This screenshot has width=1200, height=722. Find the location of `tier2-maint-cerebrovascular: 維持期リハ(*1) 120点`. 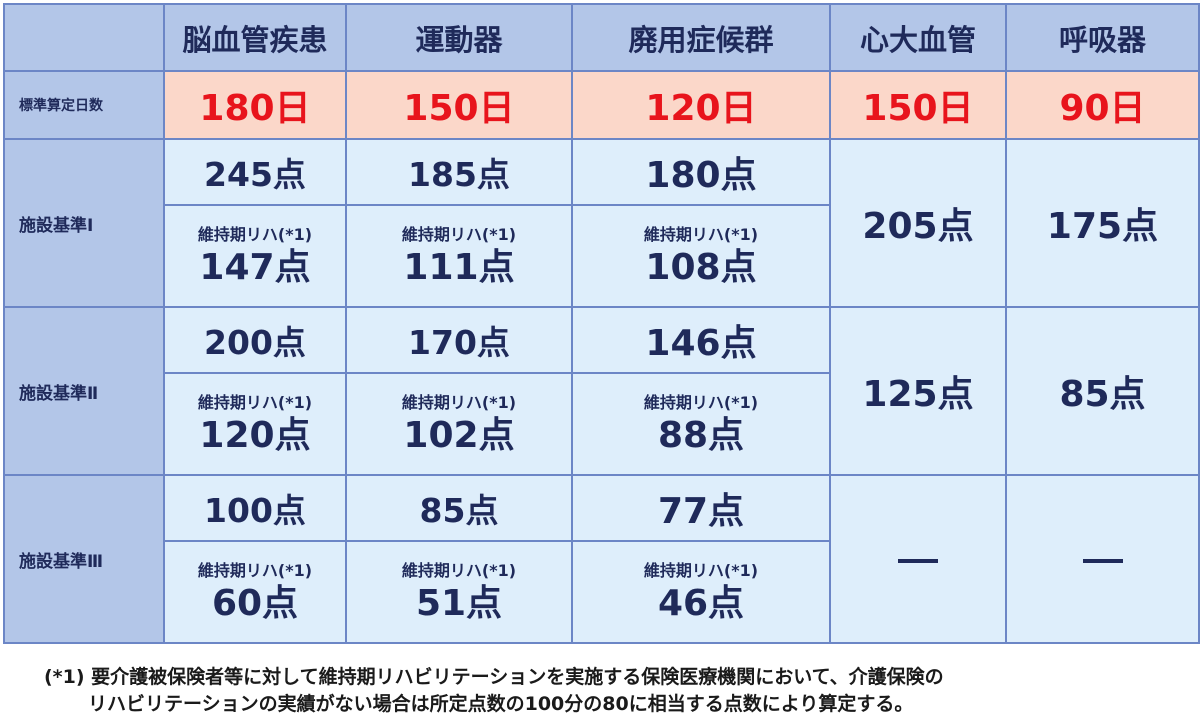

tier2-maint-cerebrovascular: 維持期リハ(*1) 120点 is located at coordinates (255, 424).